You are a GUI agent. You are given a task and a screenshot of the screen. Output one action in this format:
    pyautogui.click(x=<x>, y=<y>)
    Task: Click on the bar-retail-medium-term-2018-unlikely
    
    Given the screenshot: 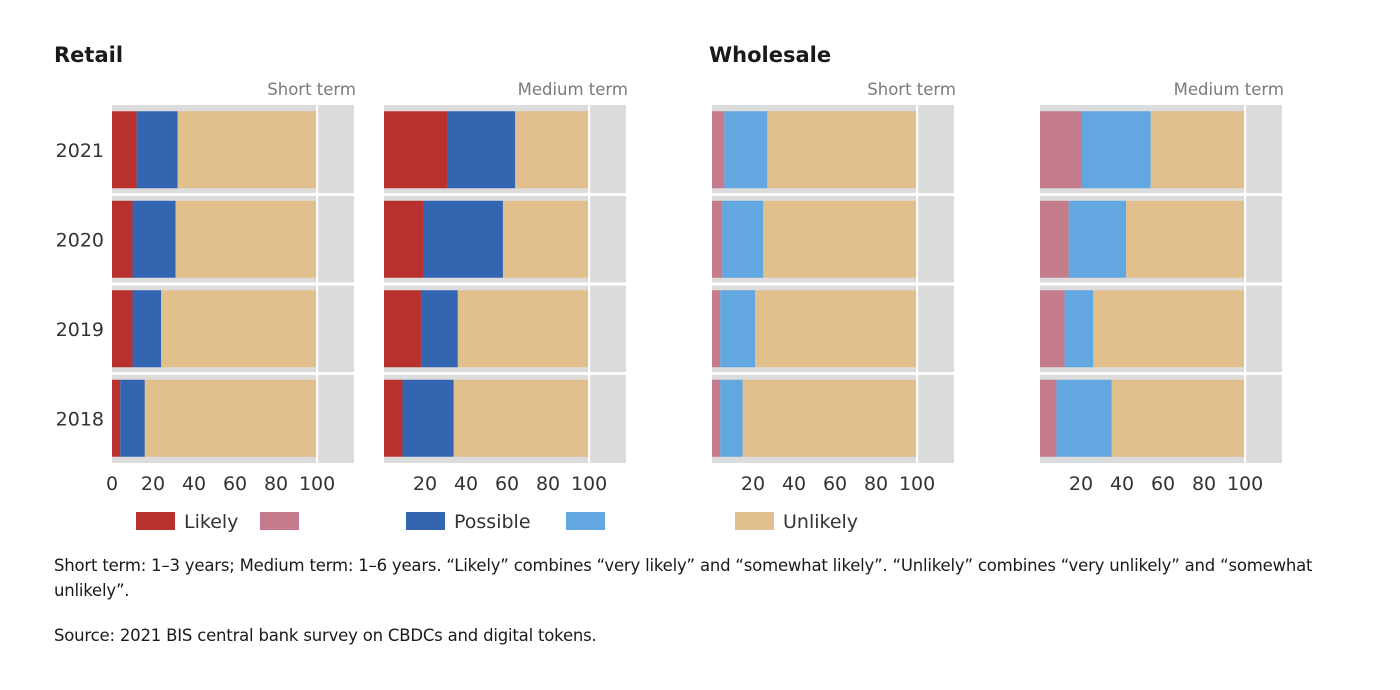 What is the action you would take?
    pyautogui.click(x=521, y=418)
    